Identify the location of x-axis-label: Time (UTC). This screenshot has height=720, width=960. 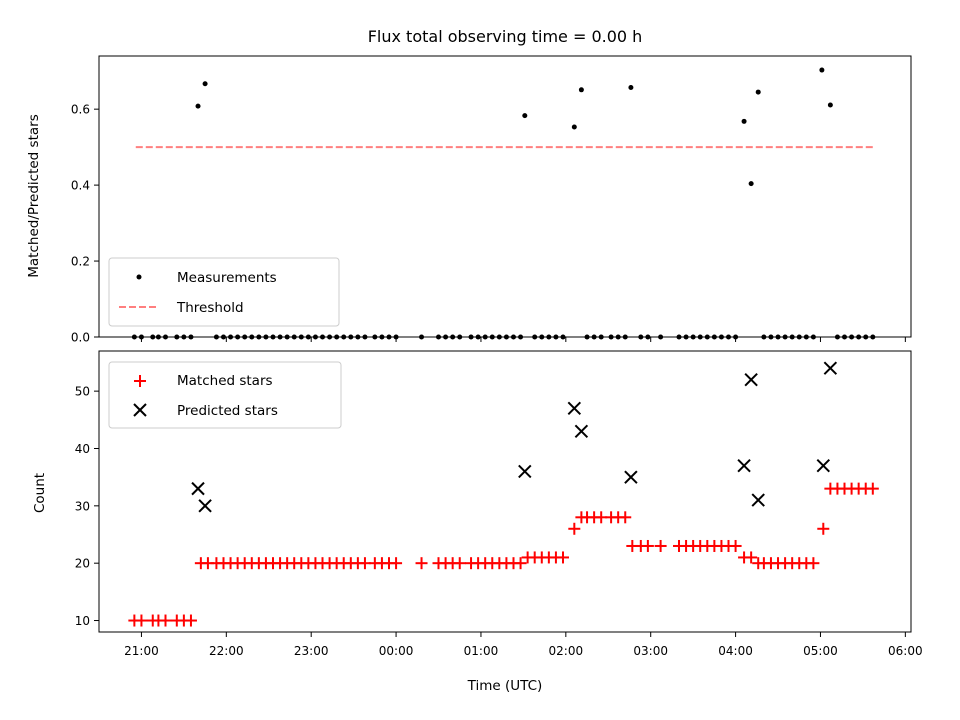
(505, 686).